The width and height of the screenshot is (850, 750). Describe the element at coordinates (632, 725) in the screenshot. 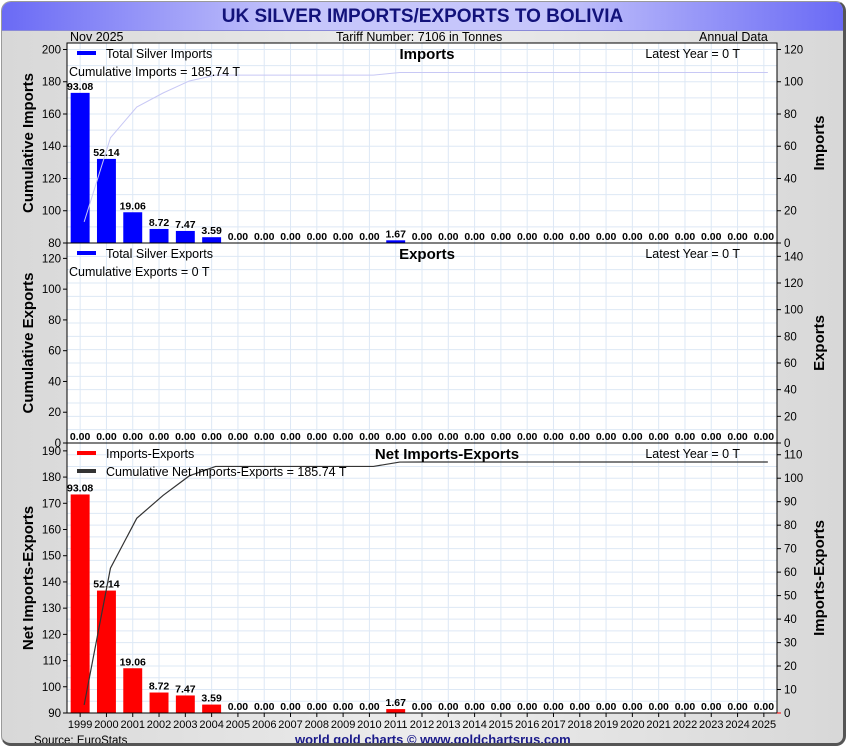

I see `x-axis-tick-label: 2020` at that location.